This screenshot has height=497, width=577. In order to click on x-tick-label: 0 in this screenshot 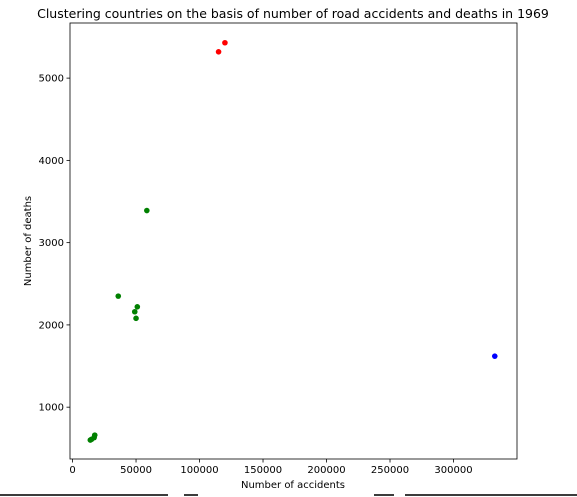, I will do `click(72, 470)`.